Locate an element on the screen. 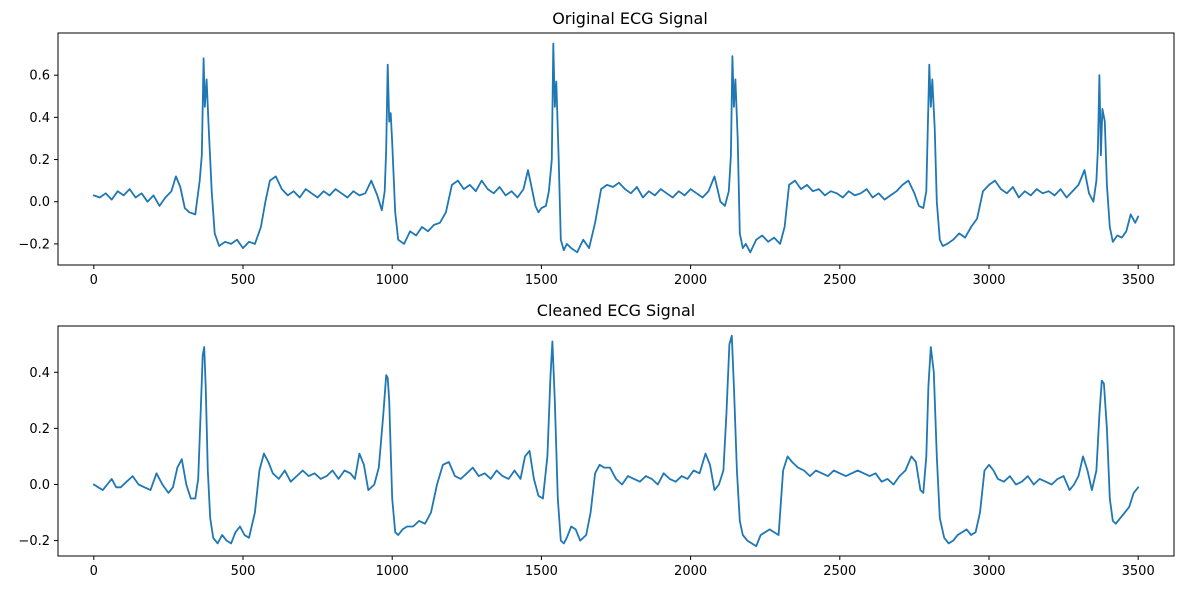 This screenshot has width=1189, height=590. top-x-tick-label: 3500 is located at coordinates (1138, 280).